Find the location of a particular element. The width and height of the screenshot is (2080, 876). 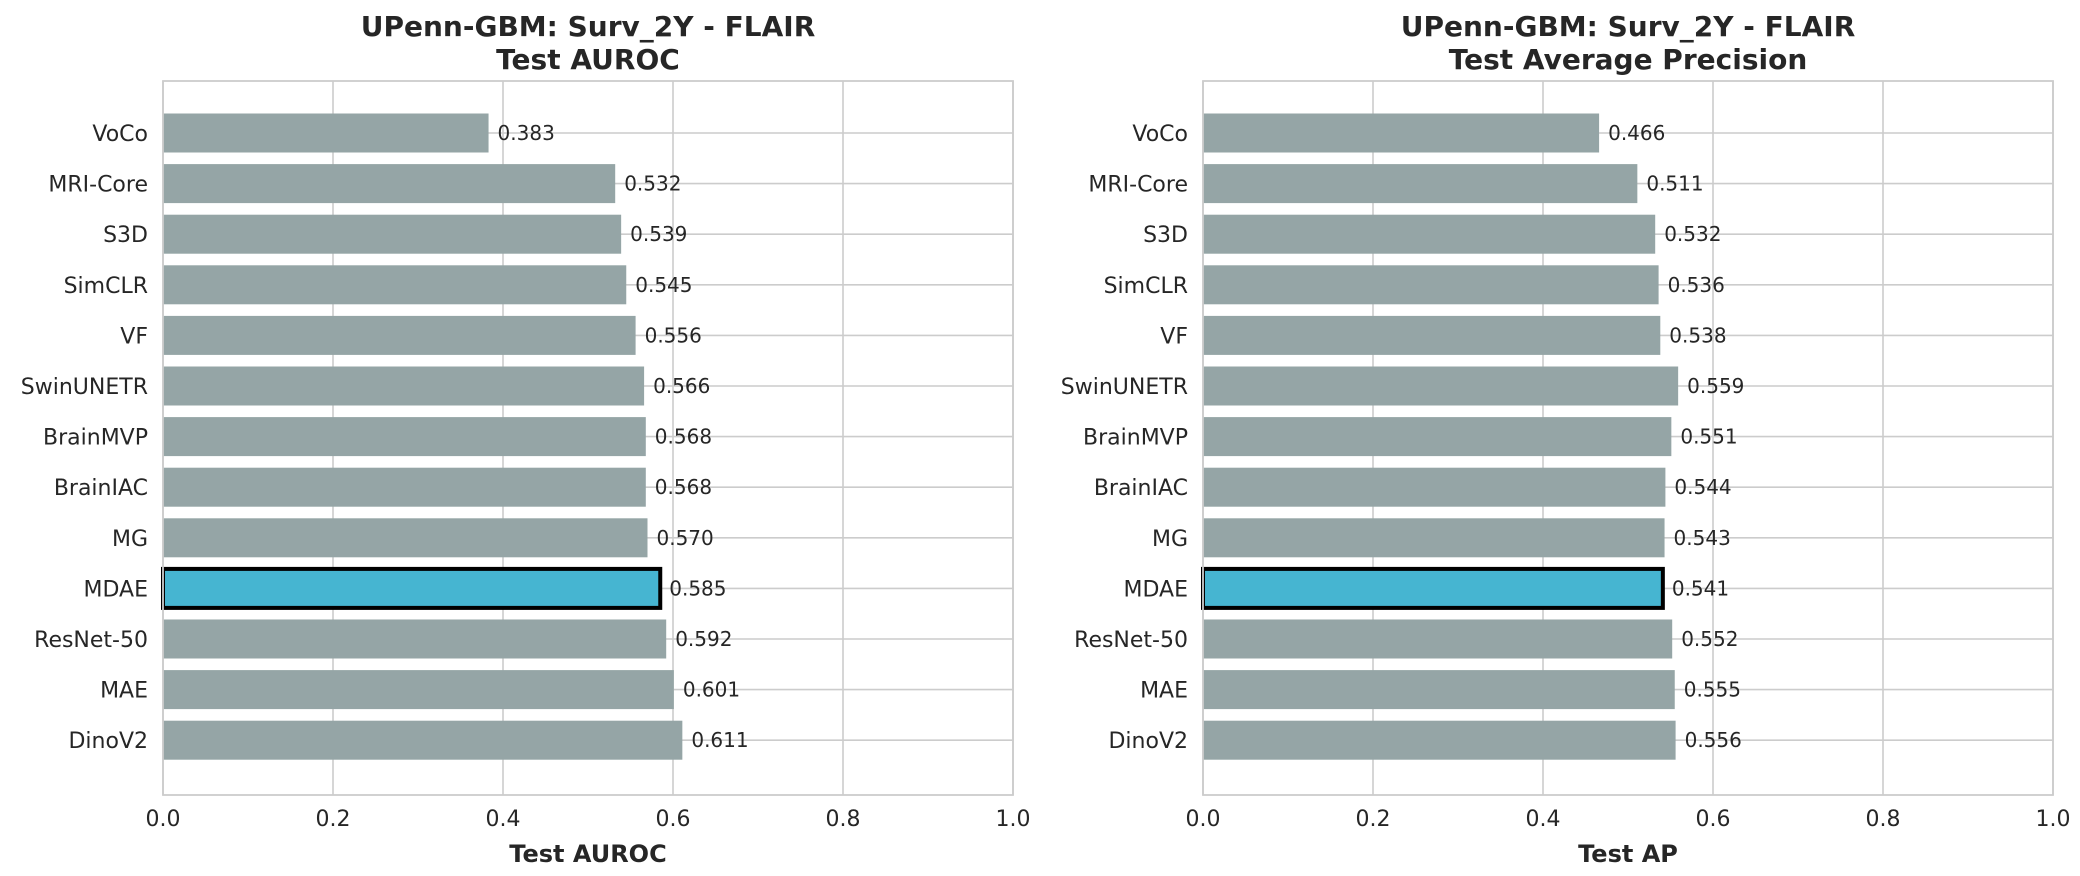

value-label: 0.559 is located at coordinates (1715, 386).